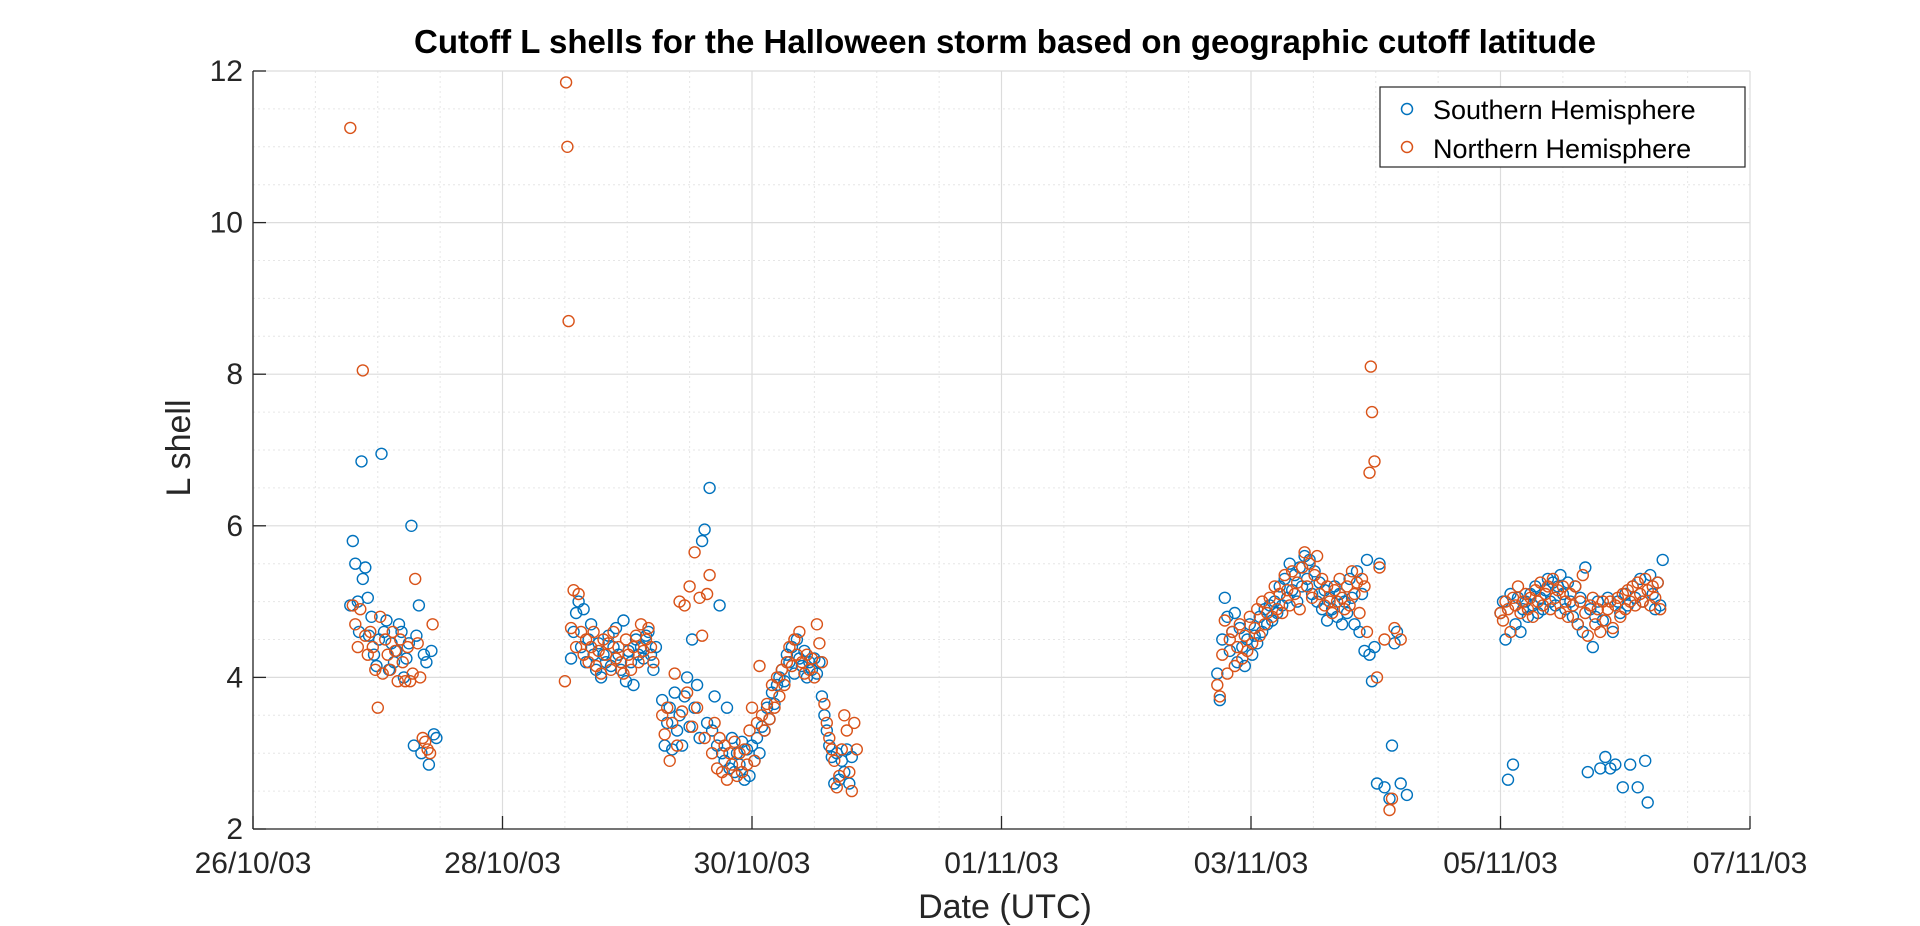 The height and width of the screenshot is (926, 1920). Describe the element at coordinates (179, 447) in the screenshot. I see `y-axis-label: L shell` at that location.